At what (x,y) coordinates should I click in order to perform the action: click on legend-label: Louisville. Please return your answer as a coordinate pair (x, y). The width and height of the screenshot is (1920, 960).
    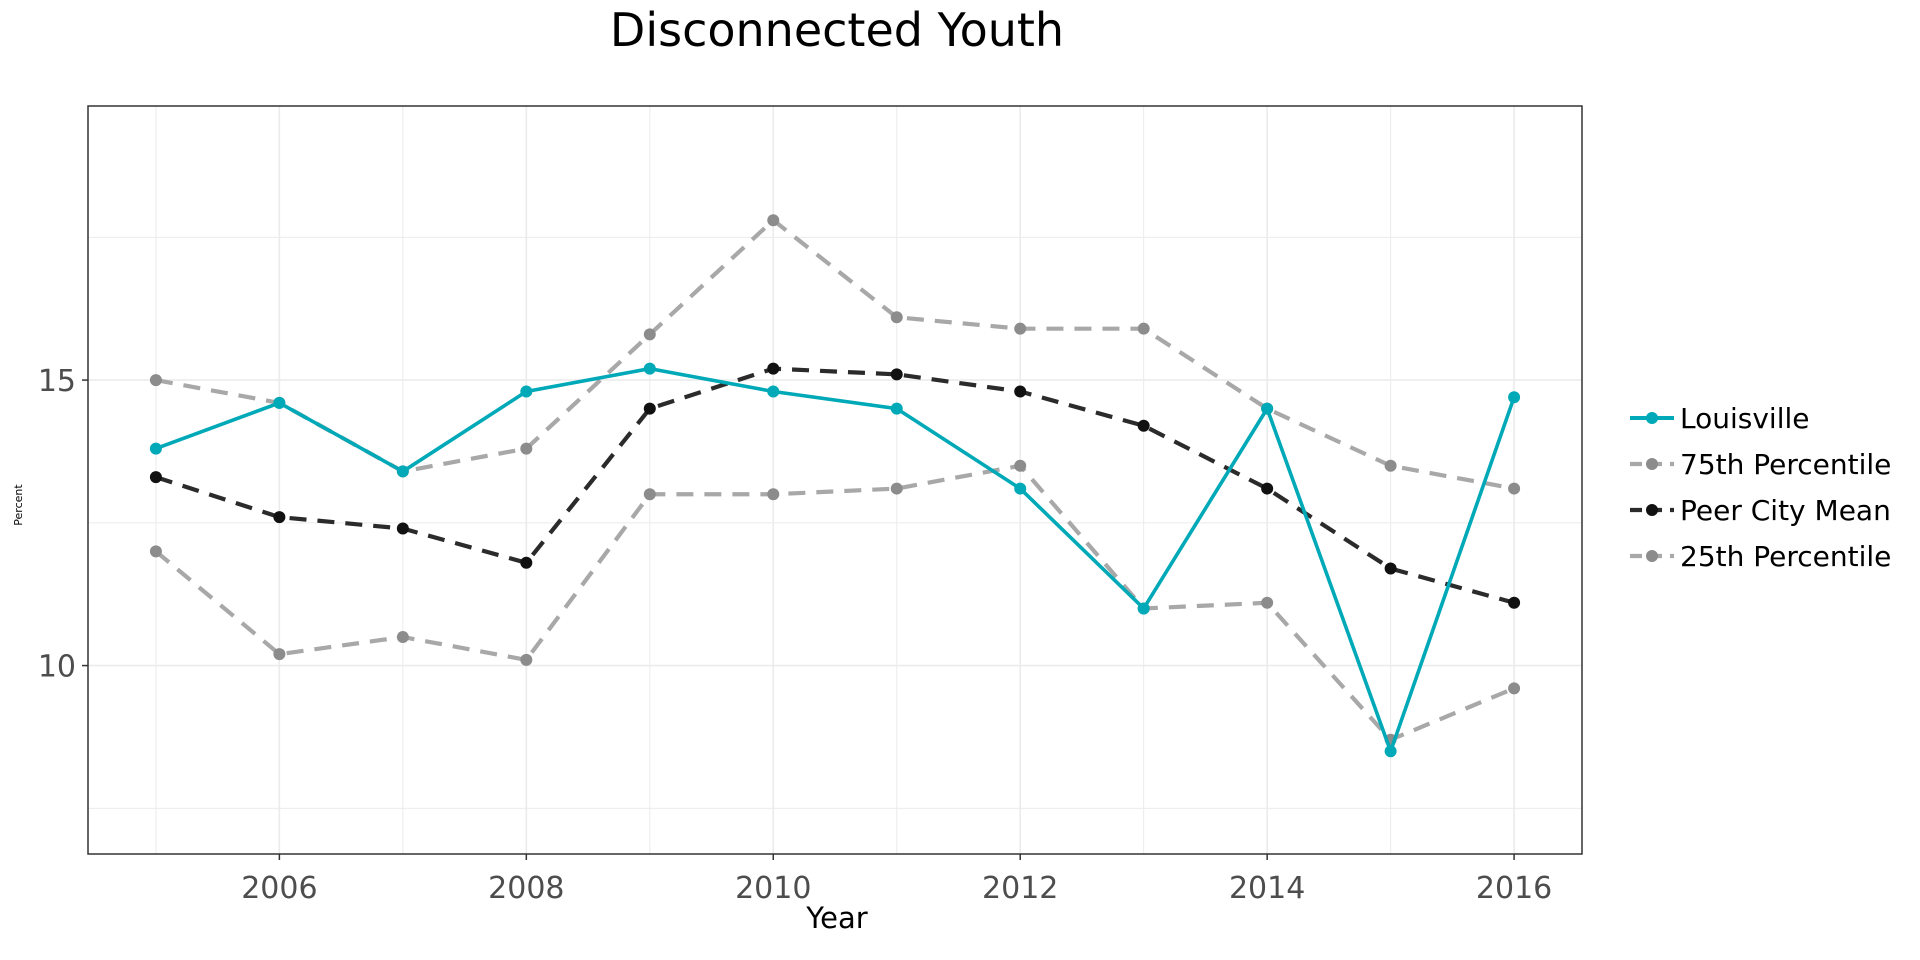
    Looking at the image, I should click on (1745, 418).